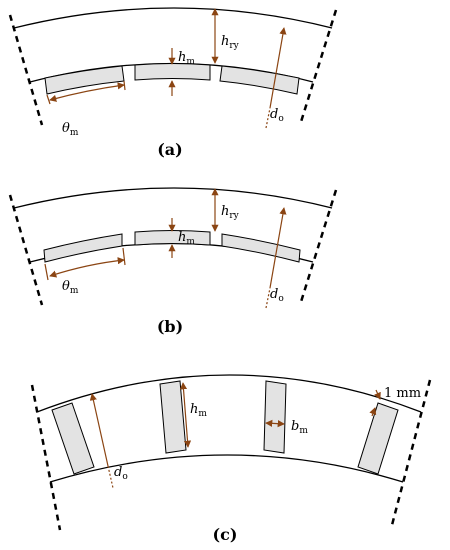 The height and width of the screenshot is (550, 450). Describe the element at coordinates (295, 426) in the screenshot. I see `label-base: b` at that location.